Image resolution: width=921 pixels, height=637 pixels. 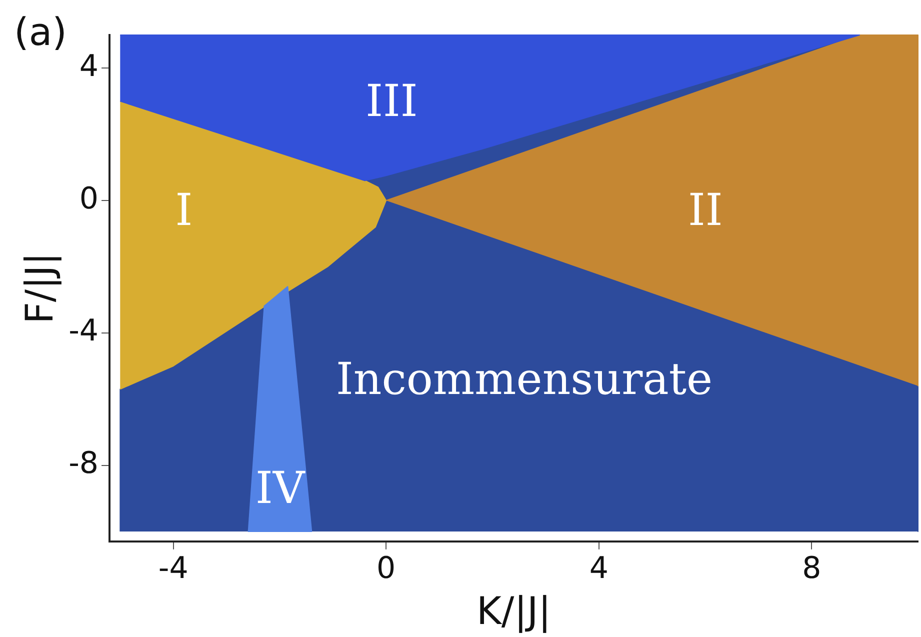 I want to click on x-tick-label: 8, so click(x=812, y=568).